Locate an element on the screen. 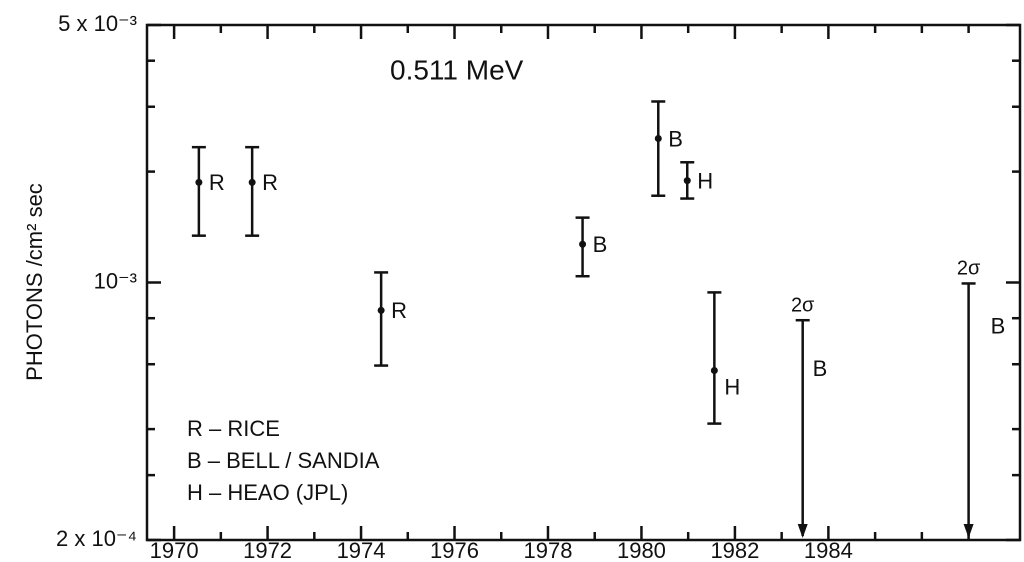 The width and height of the screenshot is (1024, 562). x-tick-label: 1976 is located at coordinates (454, 550).